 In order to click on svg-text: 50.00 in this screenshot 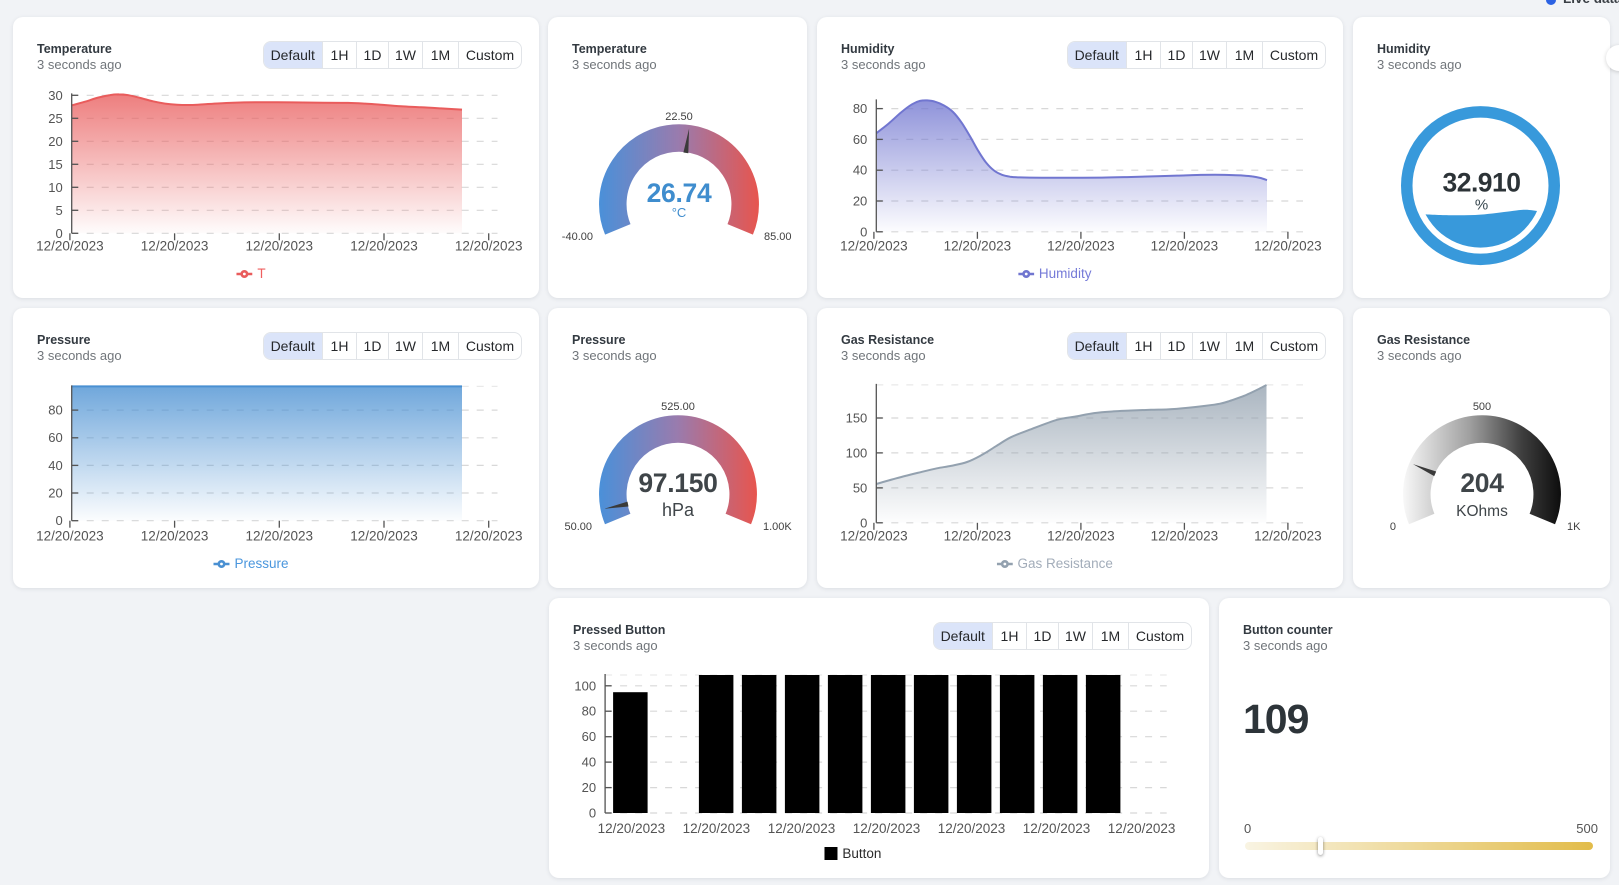, I will do `click(578, 527)`.